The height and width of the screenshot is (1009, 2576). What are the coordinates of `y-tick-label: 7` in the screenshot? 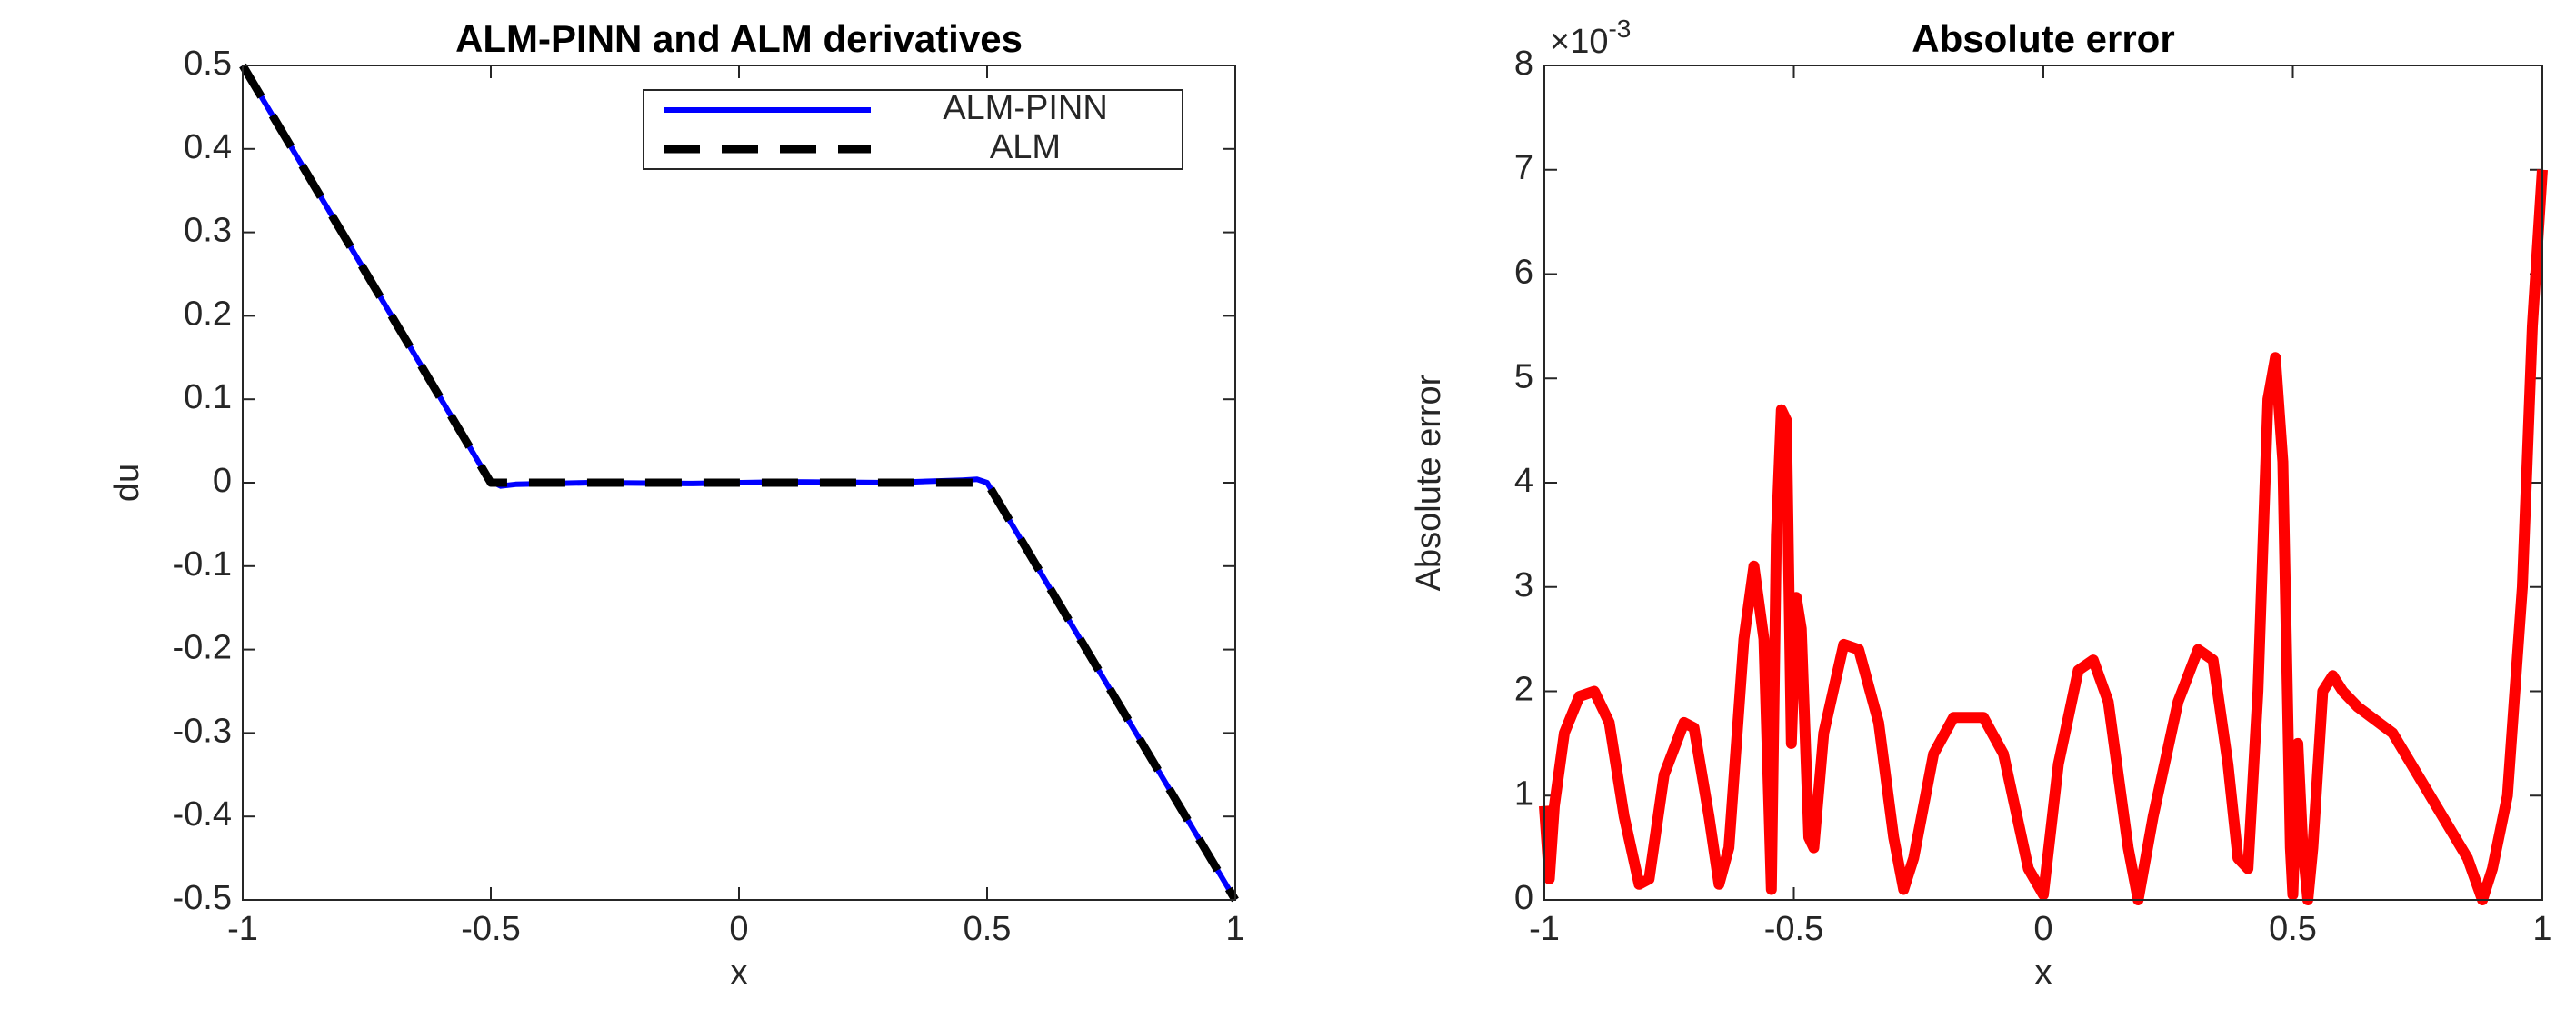 It's located at (1523, 168).